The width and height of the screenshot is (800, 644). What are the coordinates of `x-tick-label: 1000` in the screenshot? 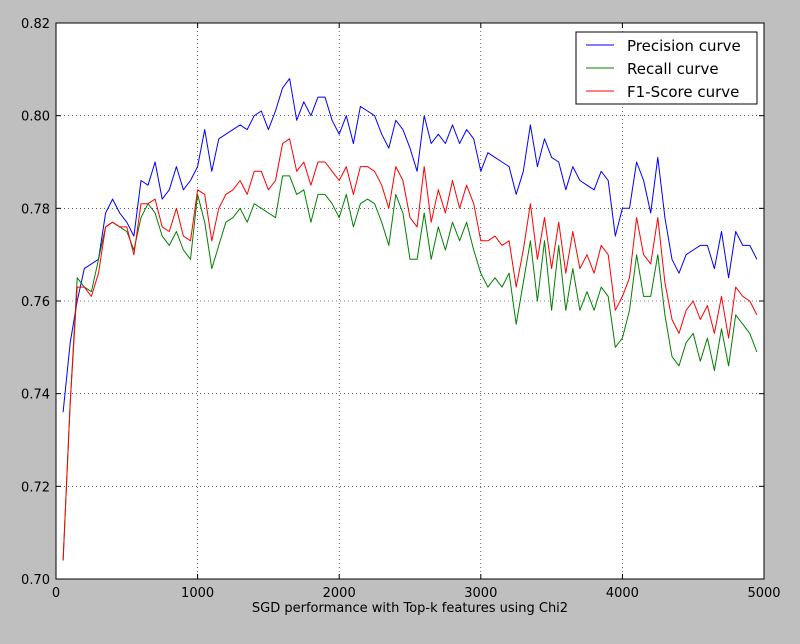 It's located at (197, 593).